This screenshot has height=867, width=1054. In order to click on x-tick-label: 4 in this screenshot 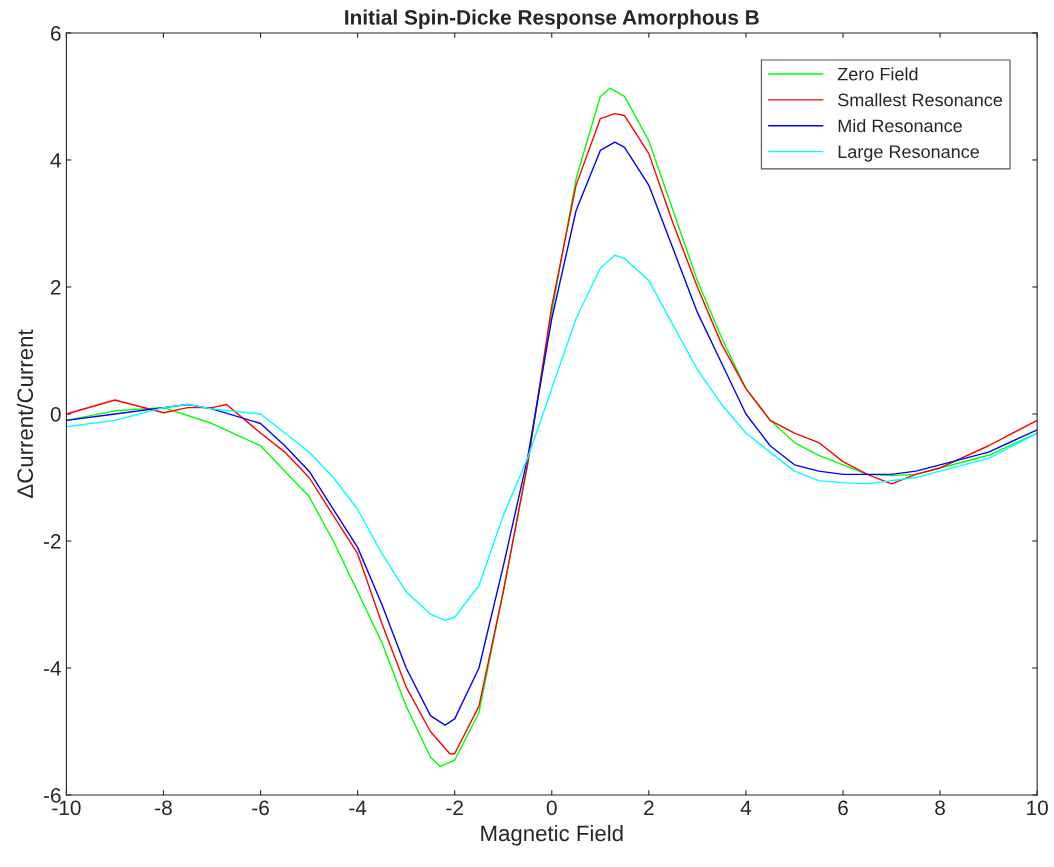, I will do `click(746, 807)`.